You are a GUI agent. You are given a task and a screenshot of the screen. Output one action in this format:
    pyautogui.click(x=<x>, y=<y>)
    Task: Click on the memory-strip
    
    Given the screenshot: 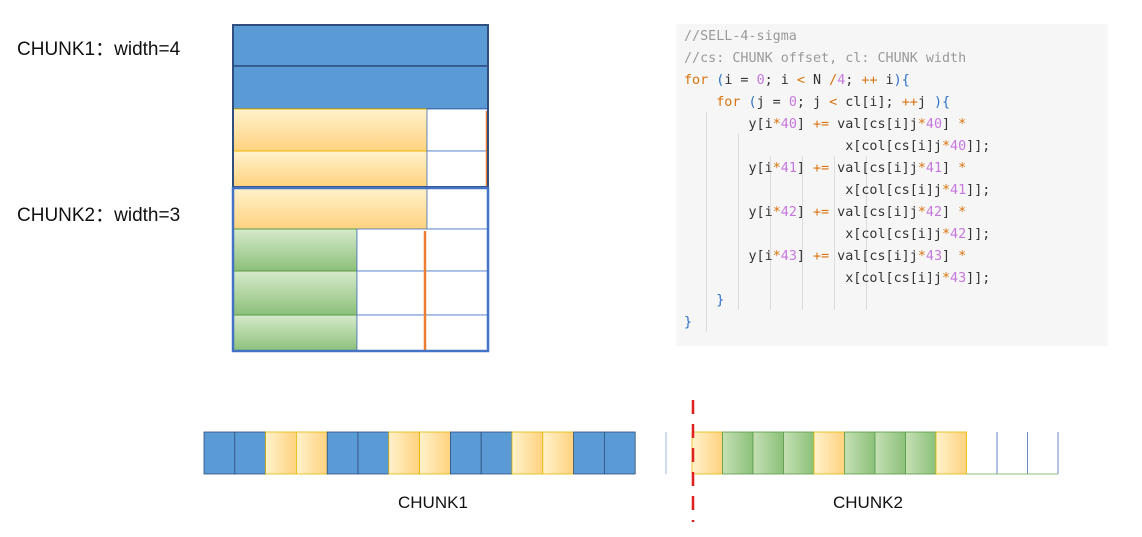 What is the action you would take?
    pyautogui.click(x=631, y=453)
    